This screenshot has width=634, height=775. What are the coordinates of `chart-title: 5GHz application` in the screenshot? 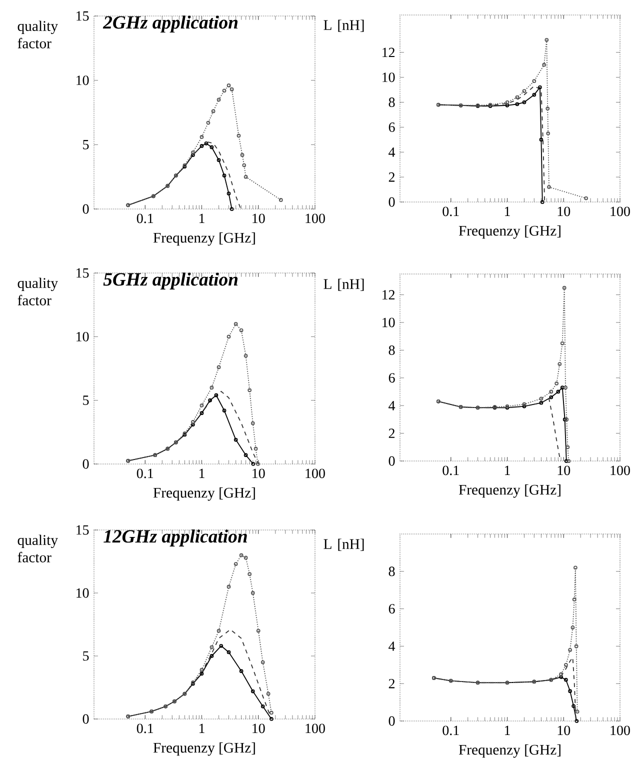 It's located at (170, 281).